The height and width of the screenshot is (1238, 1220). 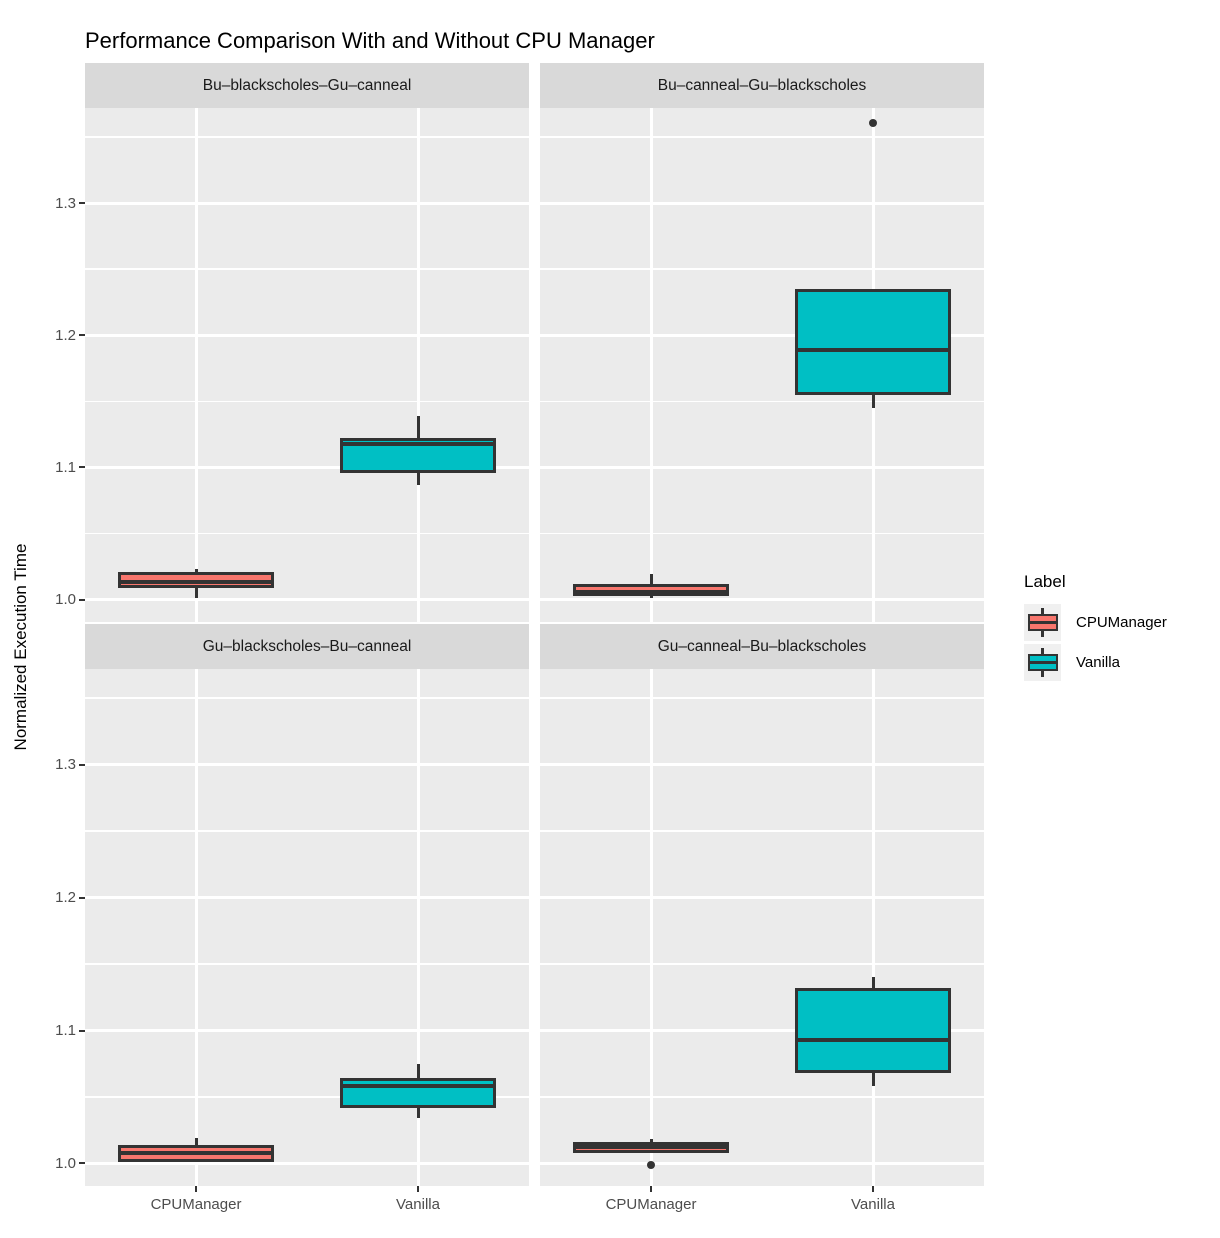 I want to click on facet-strip-label: Bu–canneal–Gu–blackscholes, so click(x=762, y=85).